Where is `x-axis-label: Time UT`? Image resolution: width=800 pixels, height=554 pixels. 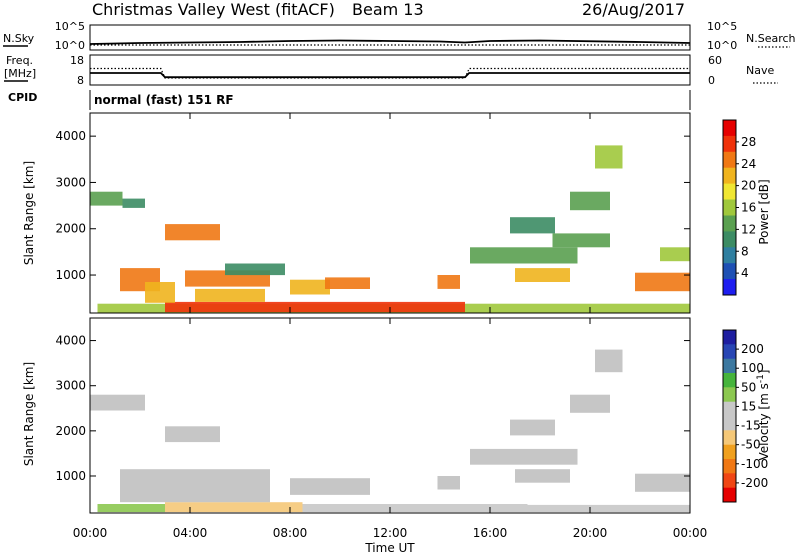
x-axis-label: Time UT is located at coordinates (389, 547).